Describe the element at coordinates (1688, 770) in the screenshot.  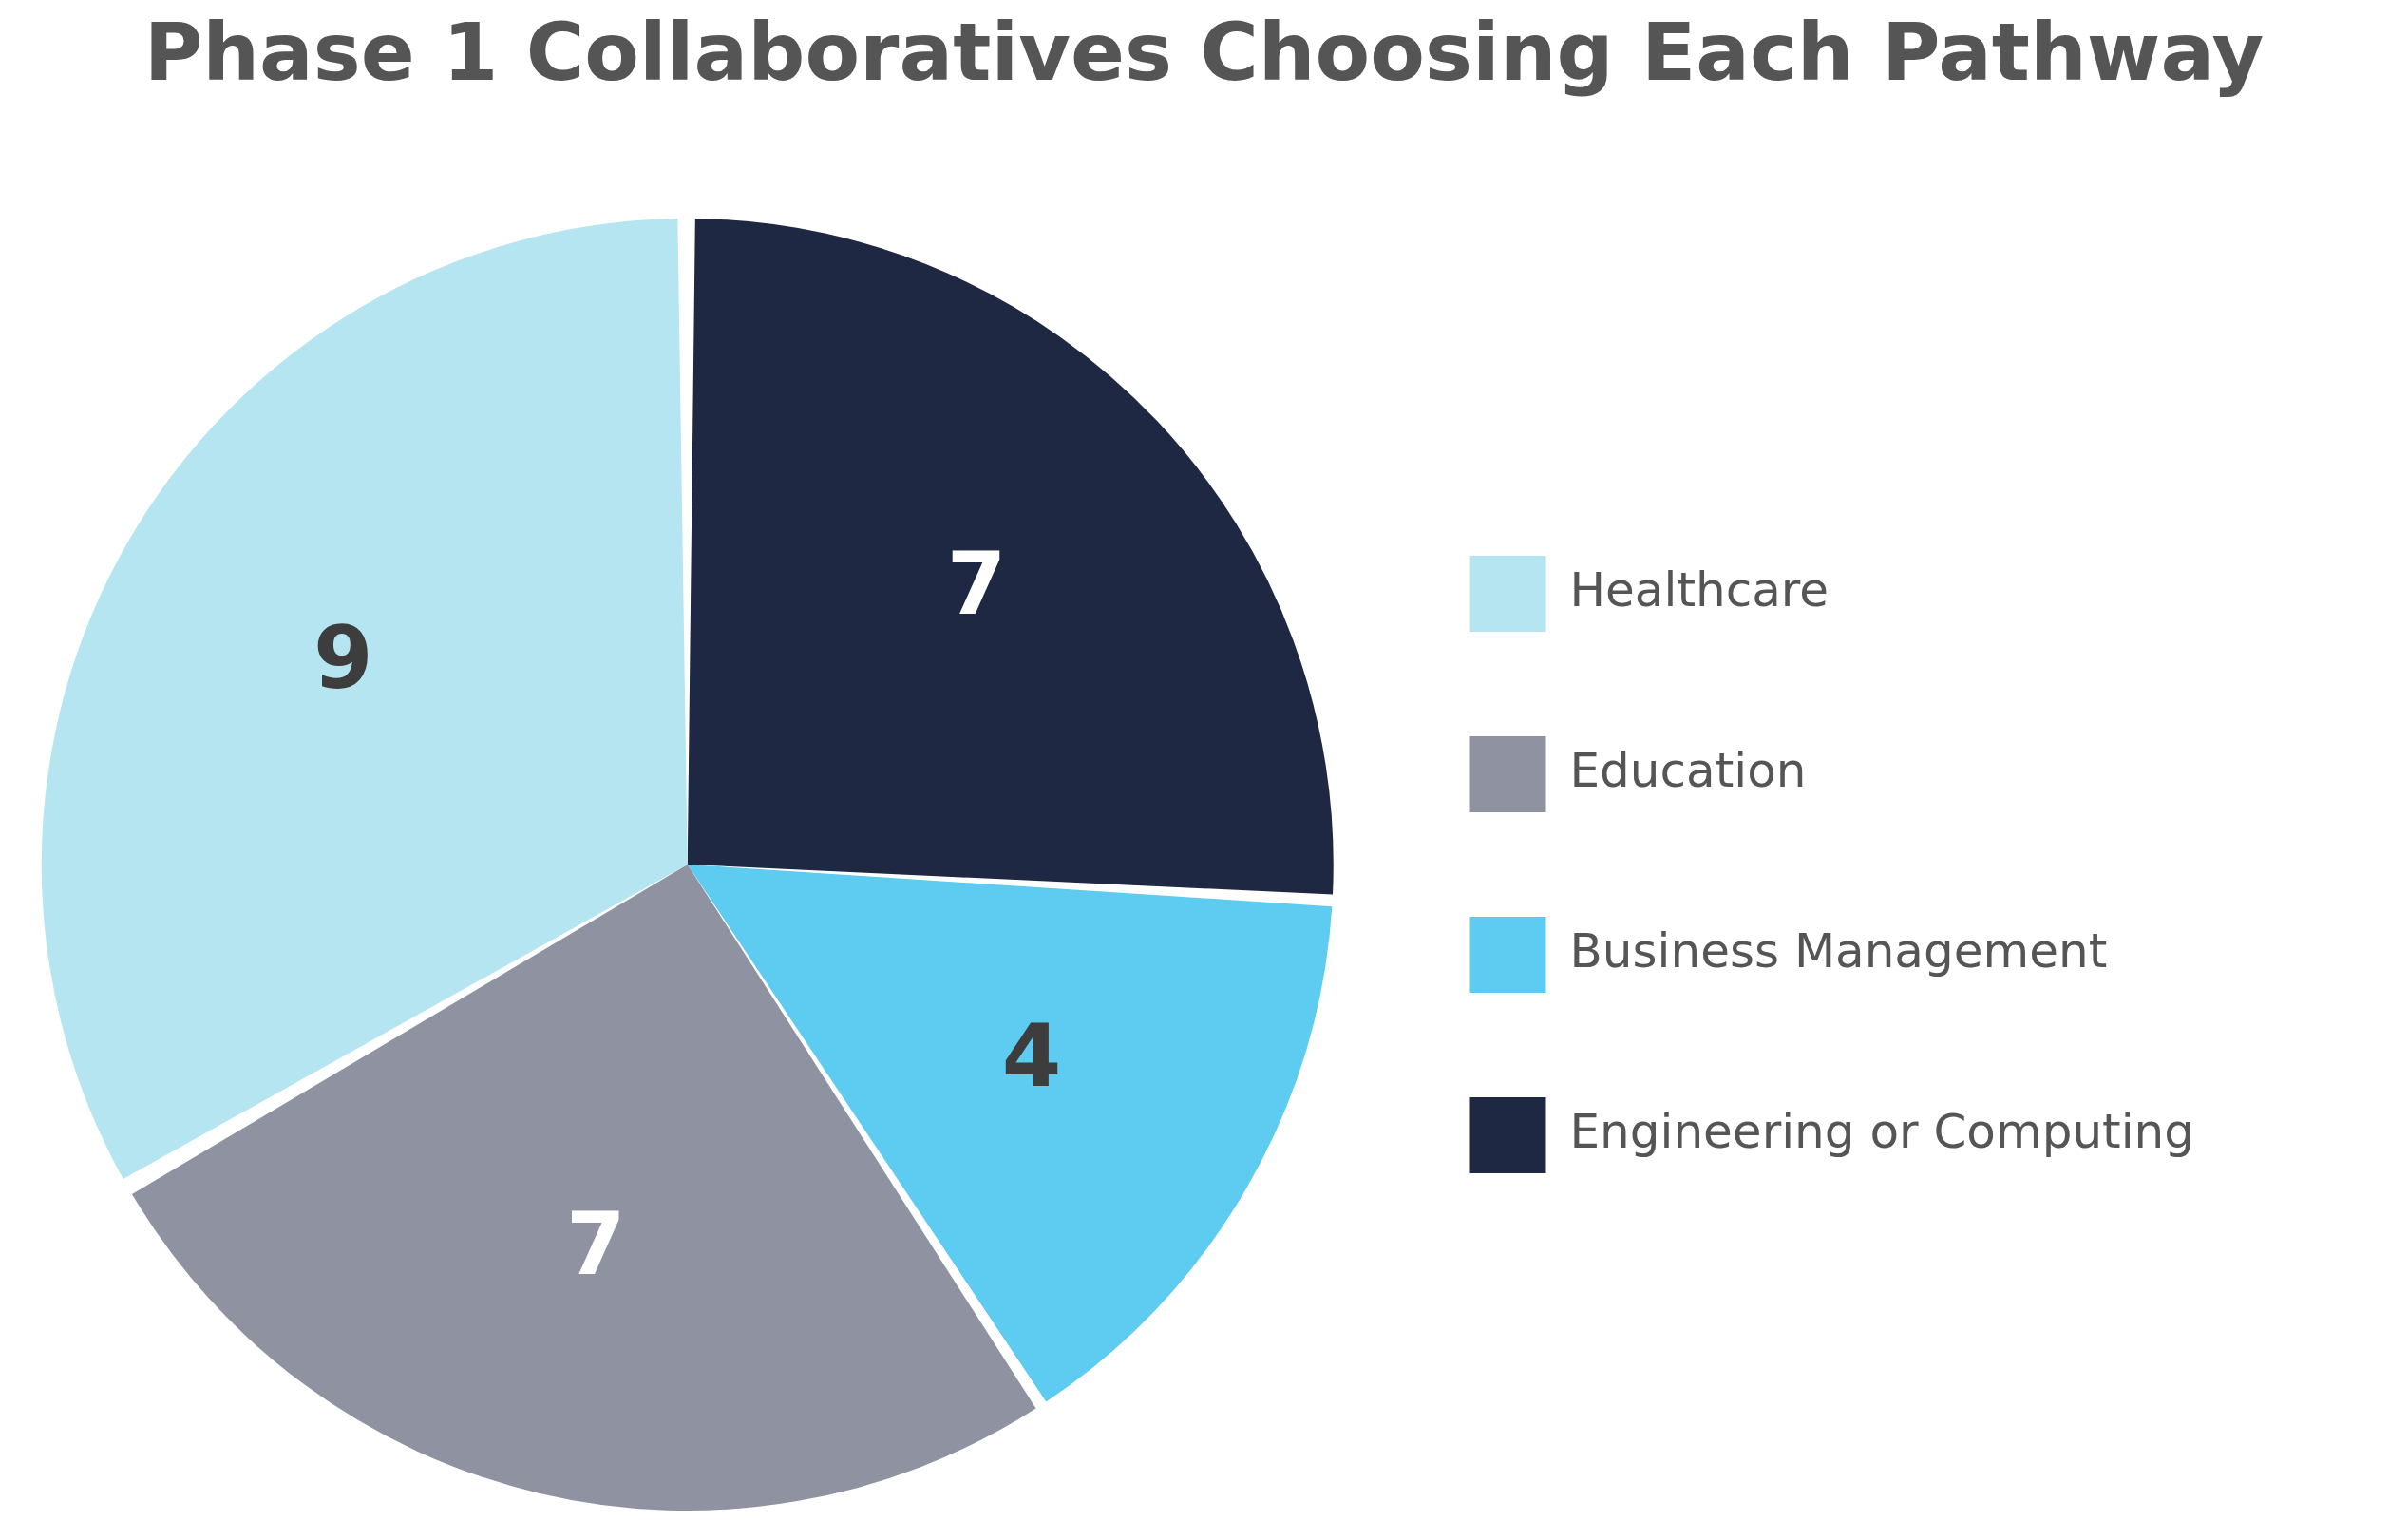
I see `legend-label: Education` at that location.